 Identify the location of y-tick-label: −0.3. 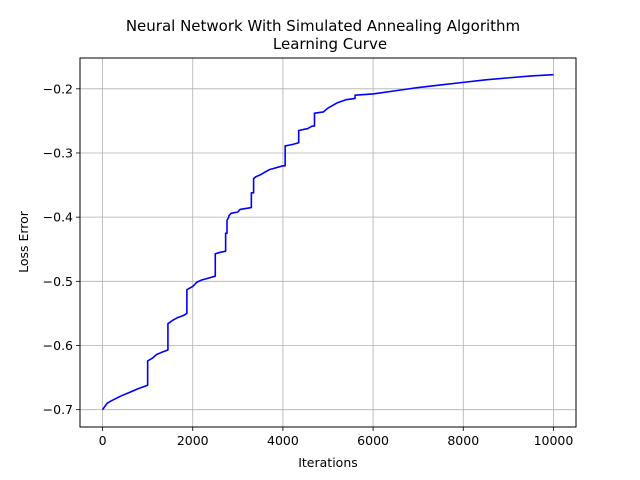
(58, 152).